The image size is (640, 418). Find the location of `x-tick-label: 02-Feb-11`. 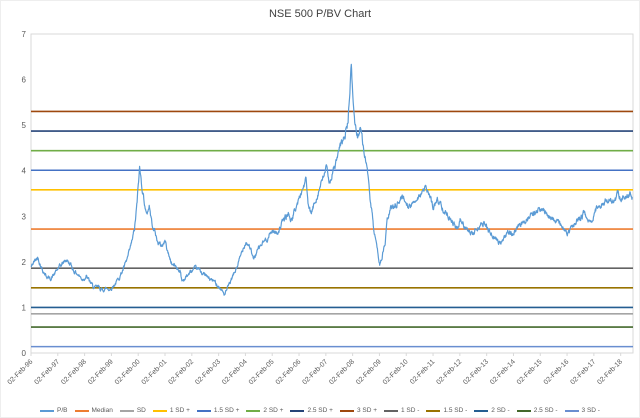

x-tick-label: 02-Feb-11 is located at coordinates (422, 371).